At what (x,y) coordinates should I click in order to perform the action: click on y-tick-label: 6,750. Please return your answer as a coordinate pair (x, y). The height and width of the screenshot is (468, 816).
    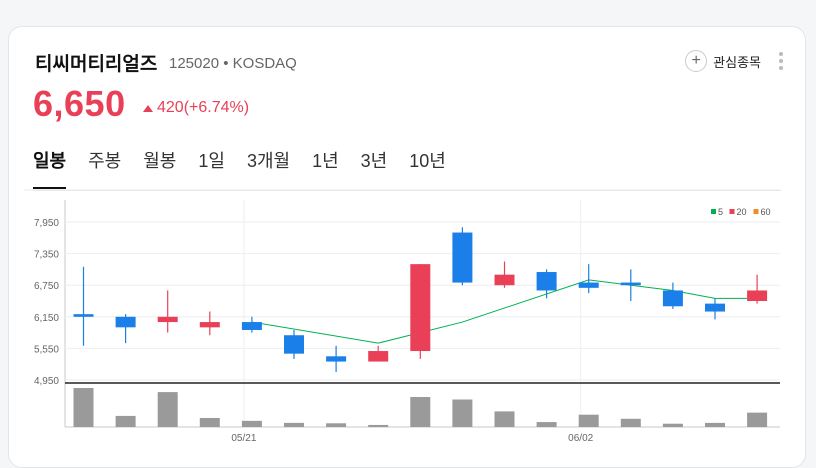
    Looking at the image, I should click on (46, 286).